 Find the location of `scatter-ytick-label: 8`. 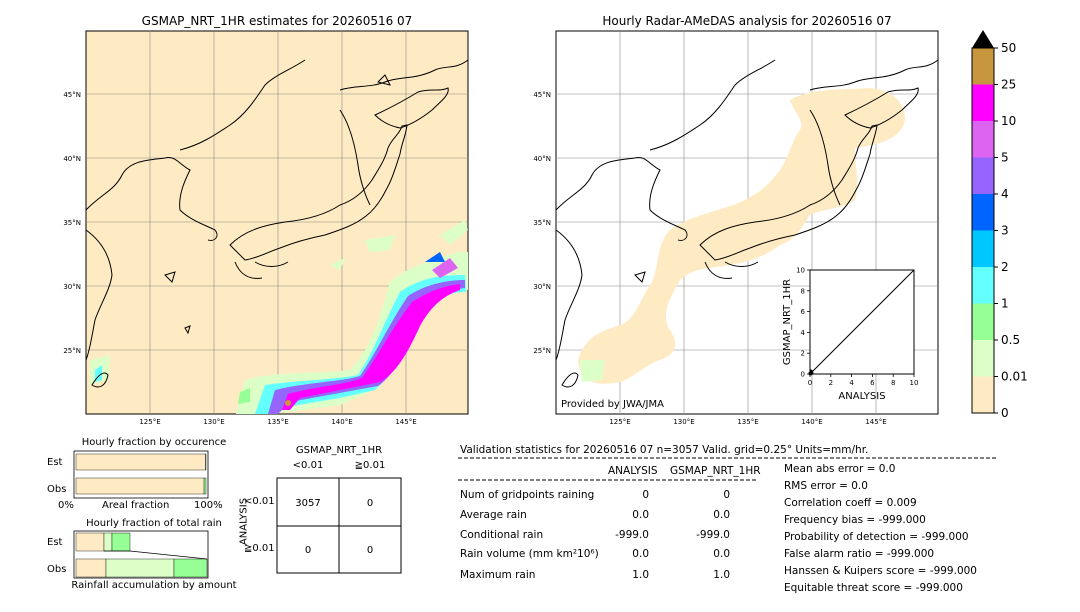

scatter-ytick-label: 8 is located at coordinates (803, 291).